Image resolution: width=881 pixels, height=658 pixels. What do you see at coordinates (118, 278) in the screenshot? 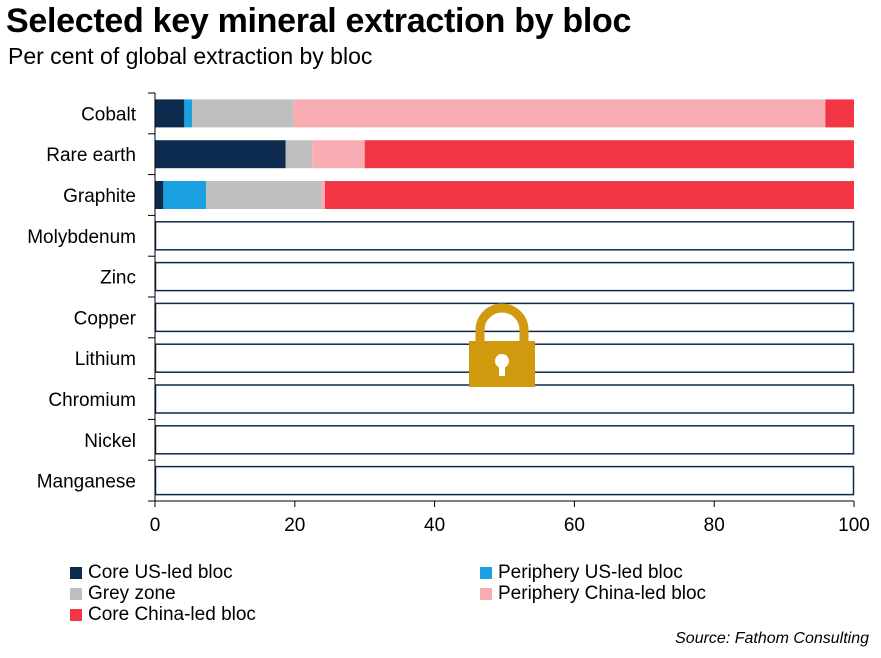
I see `category-label: Zinc` at bounding box center [118, 278].